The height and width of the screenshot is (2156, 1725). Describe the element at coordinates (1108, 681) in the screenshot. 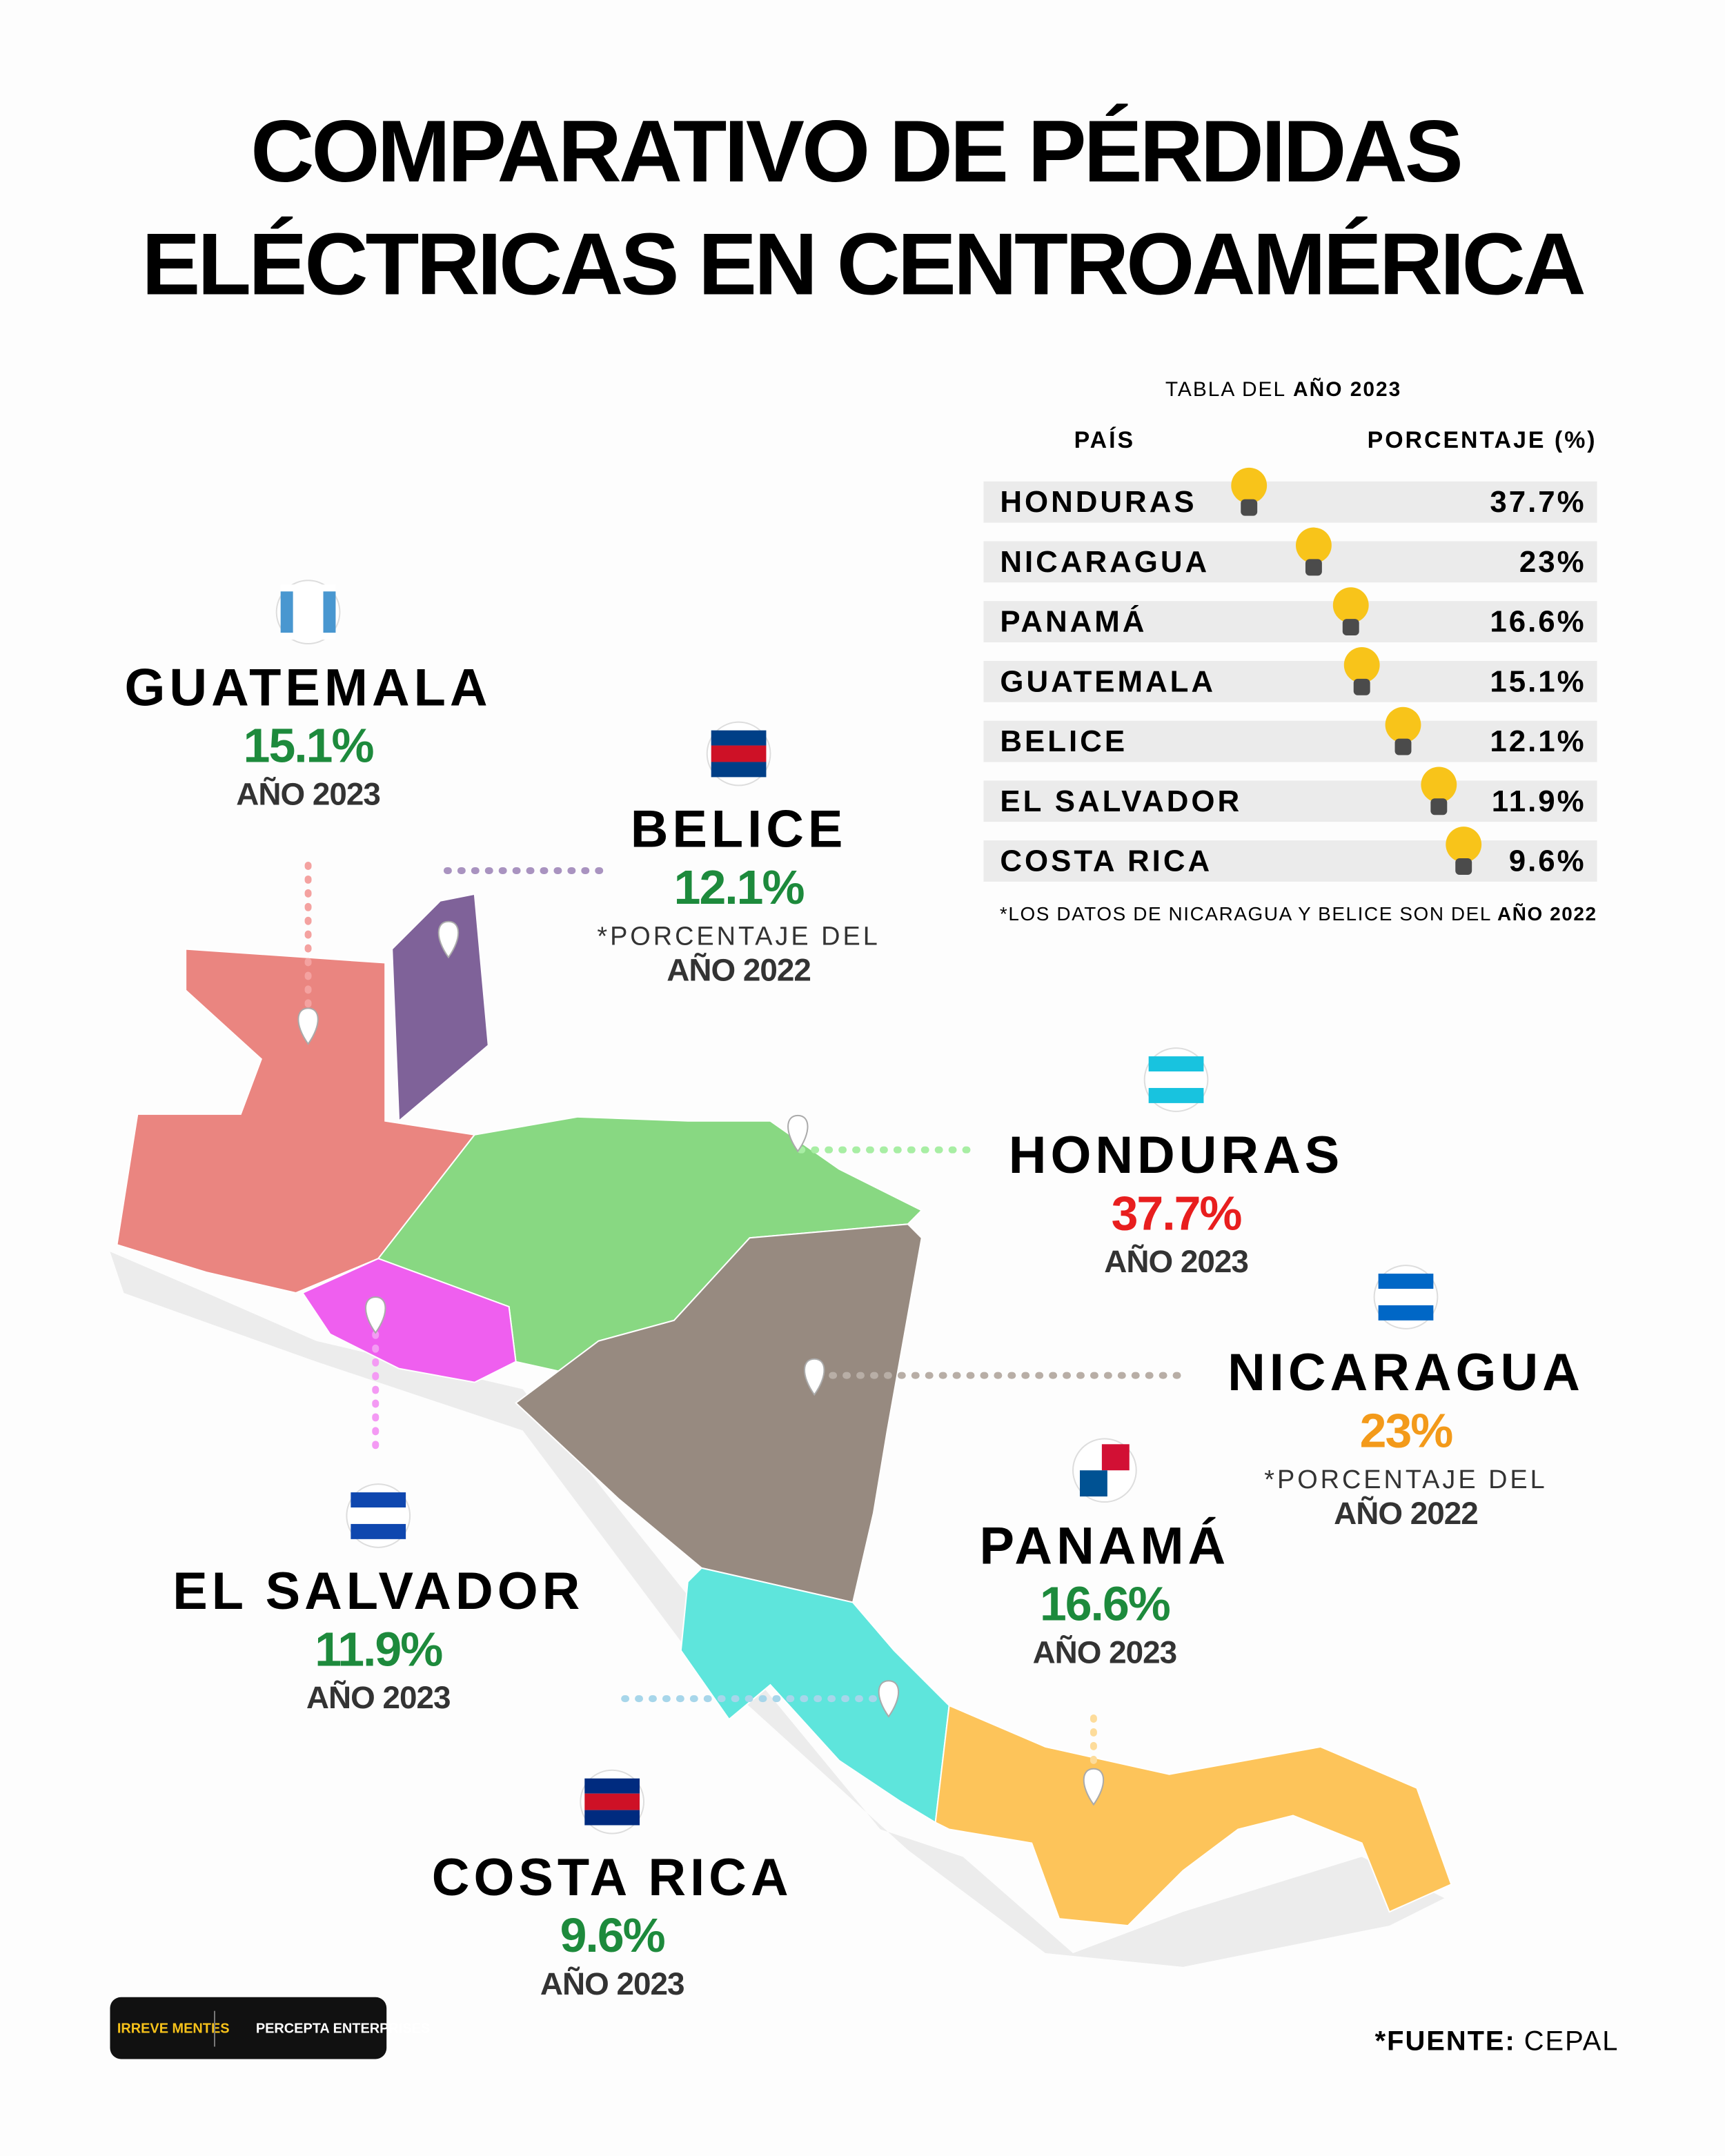

I see `country-name: GUATEMALA` at that location.